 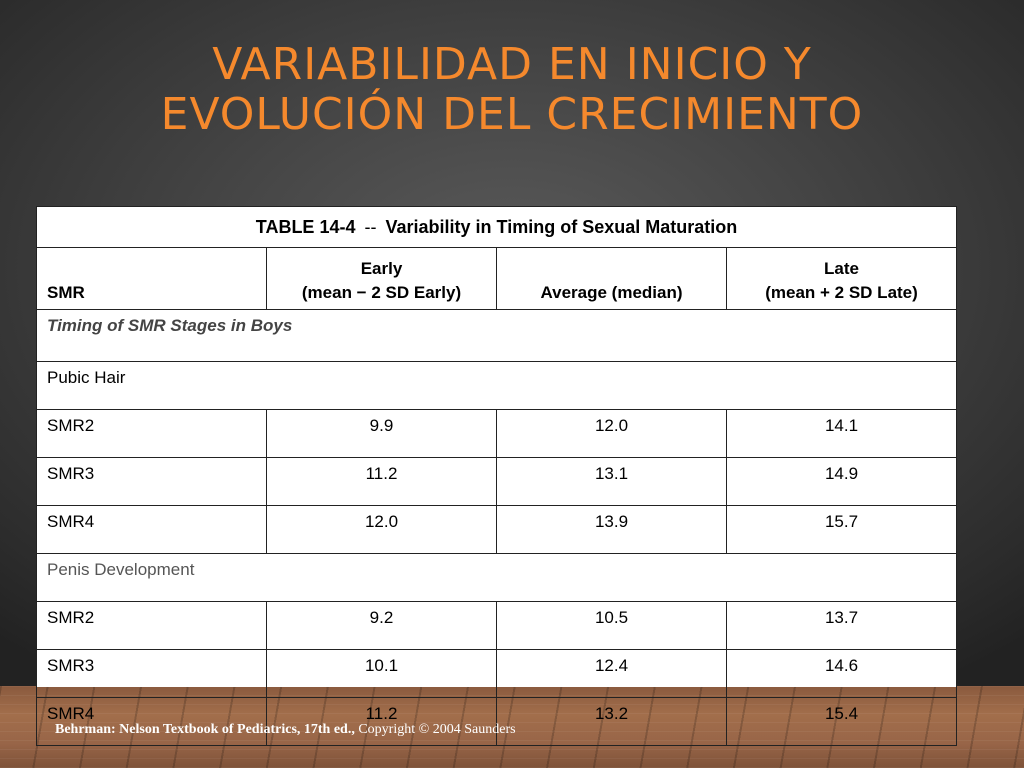 I want to click on cell-average: 13.9, so click(x=611, y=529).